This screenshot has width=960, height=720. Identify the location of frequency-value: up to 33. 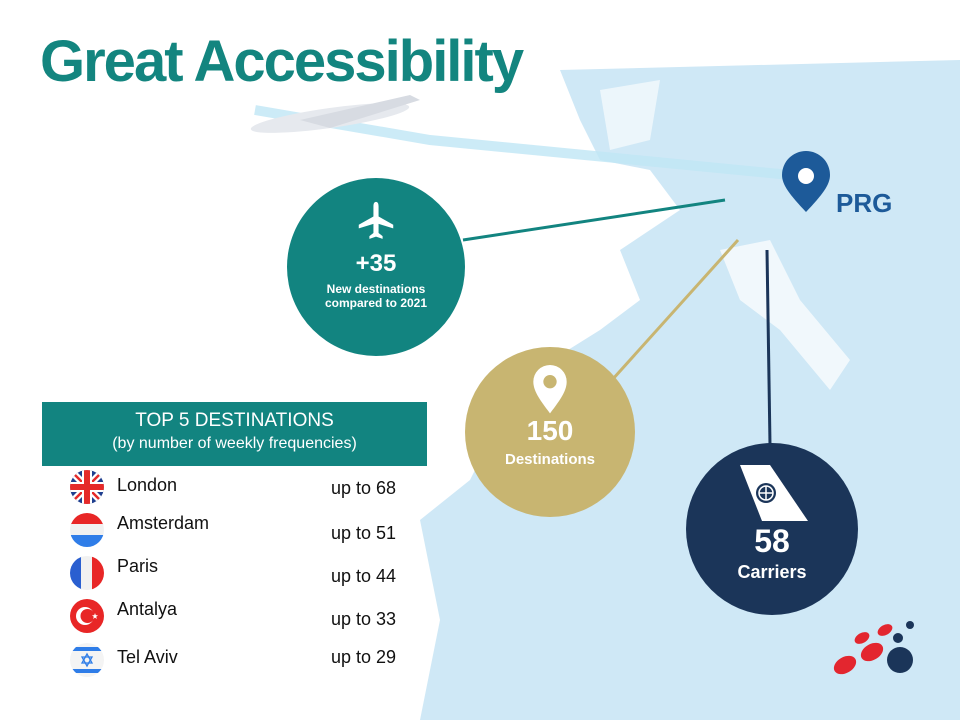
(363, 619).